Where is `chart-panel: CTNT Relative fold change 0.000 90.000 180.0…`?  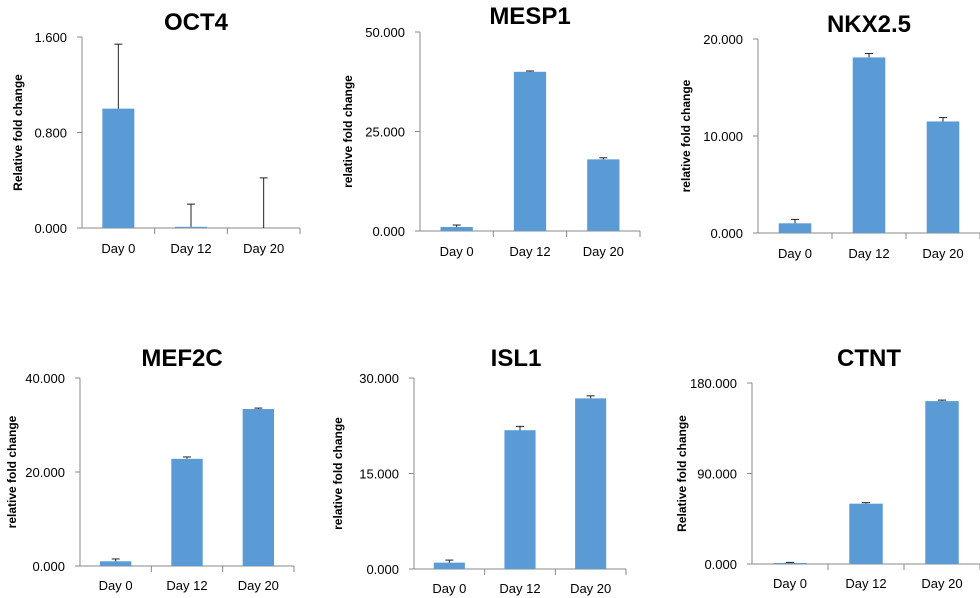 chart-panel: CTNT Relative fold change 0.000 90.000 180.0… is located at coordinates (827, 468).